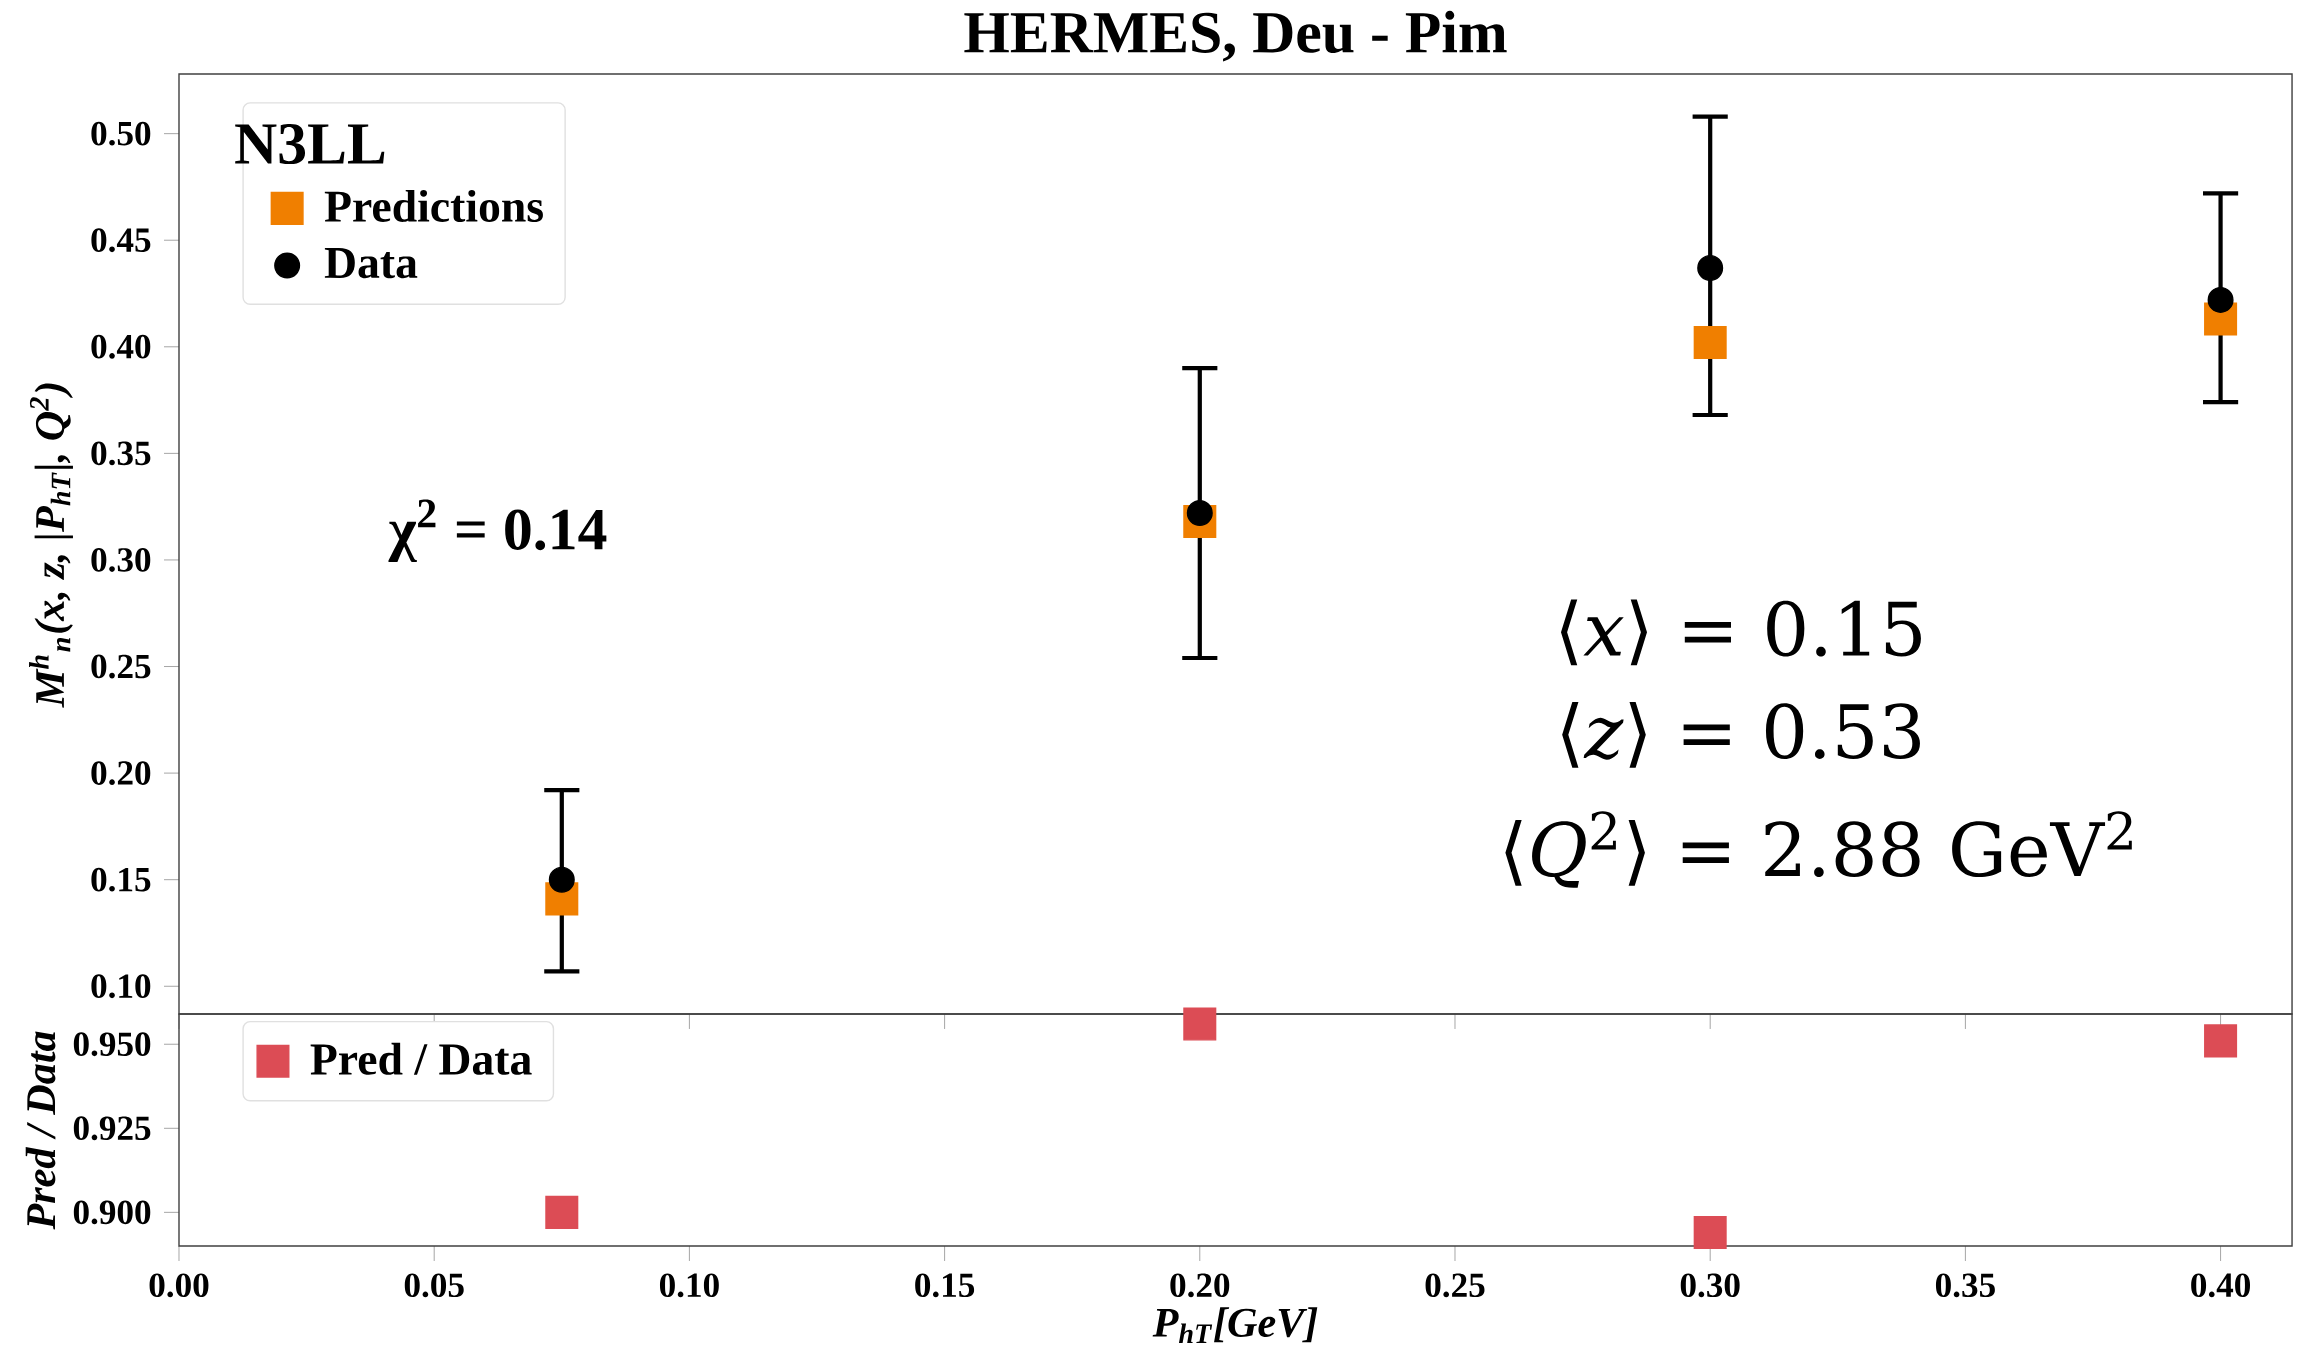  Describe the element at coordinates (1710, 1285) in the screenshot. I see `x-tick-label: 0.30` at that location.